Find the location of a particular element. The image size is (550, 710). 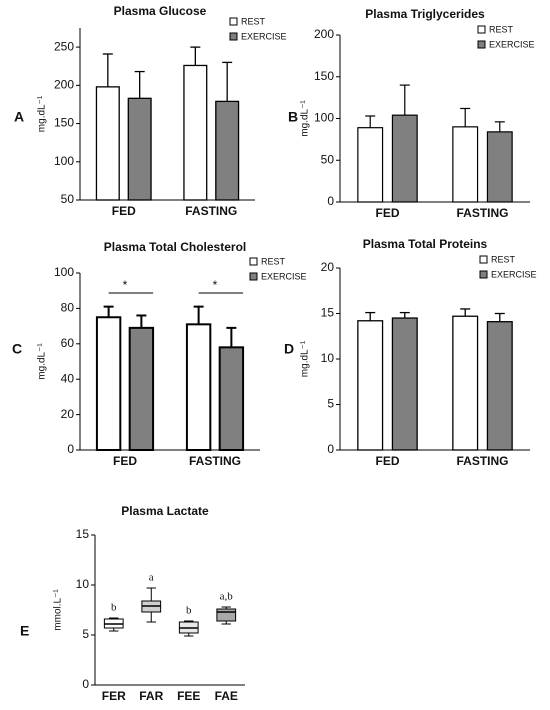

y-axis-label: mmol.L⁻¹ is located at coordinates (58, 610).